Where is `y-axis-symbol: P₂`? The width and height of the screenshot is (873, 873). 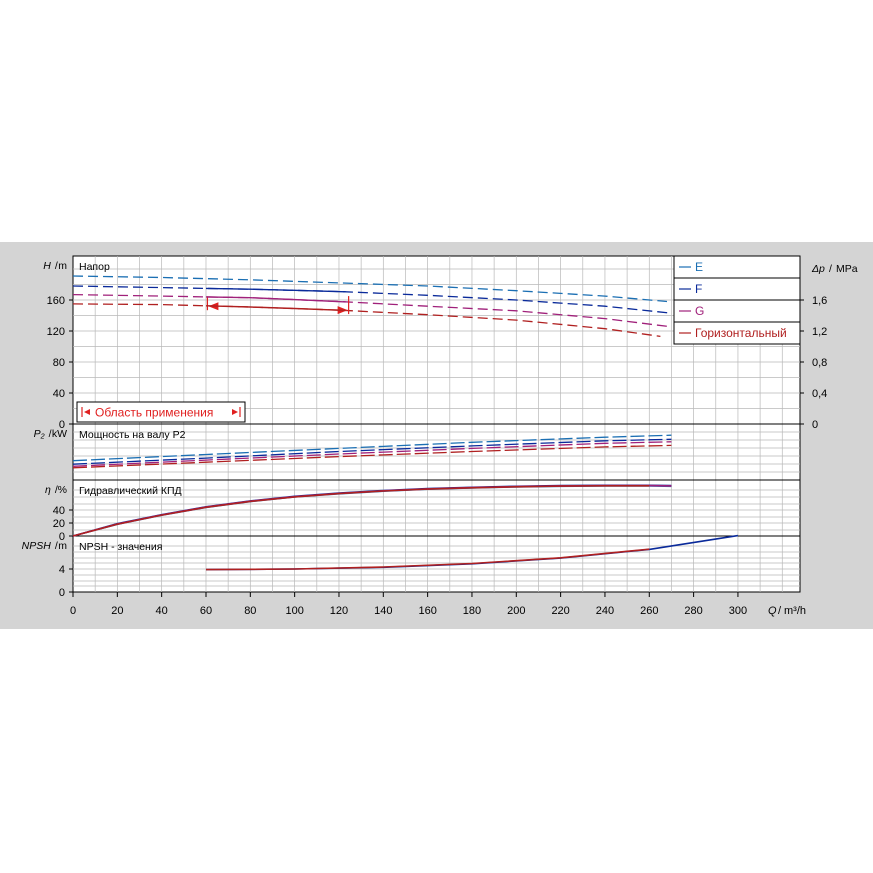
y-axis-symbol: P₂ is located at coordinates (39, 434).